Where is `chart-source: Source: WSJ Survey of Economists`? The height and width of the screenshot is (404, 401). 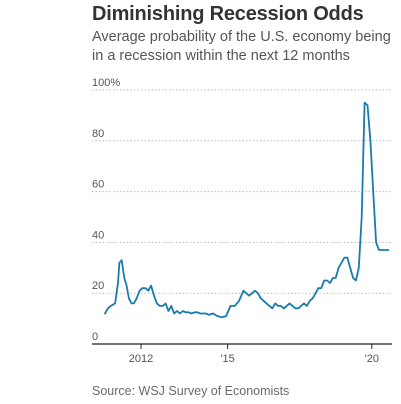 chart-source: Source: WSJ Survey of Economists is located at coordinates (191, 391).